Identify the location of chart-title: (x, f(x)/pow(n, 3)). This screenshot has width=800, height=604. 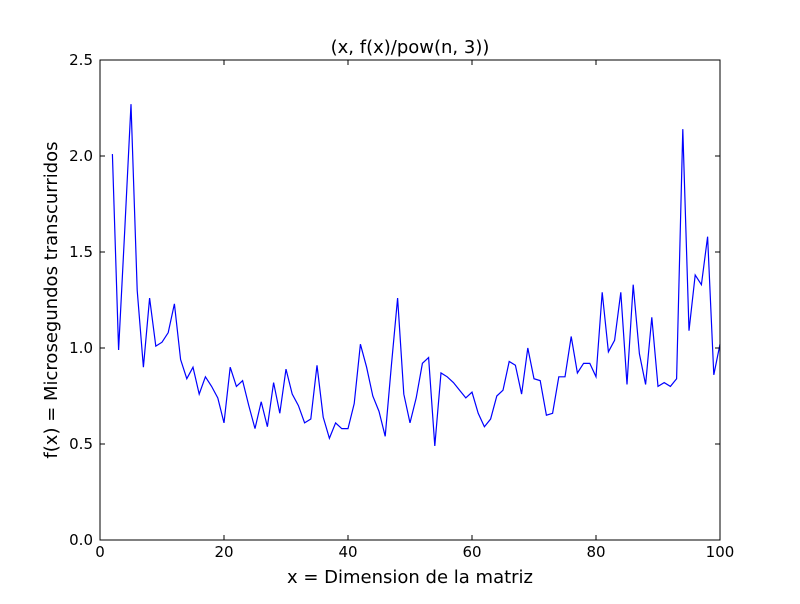
(410, 47).